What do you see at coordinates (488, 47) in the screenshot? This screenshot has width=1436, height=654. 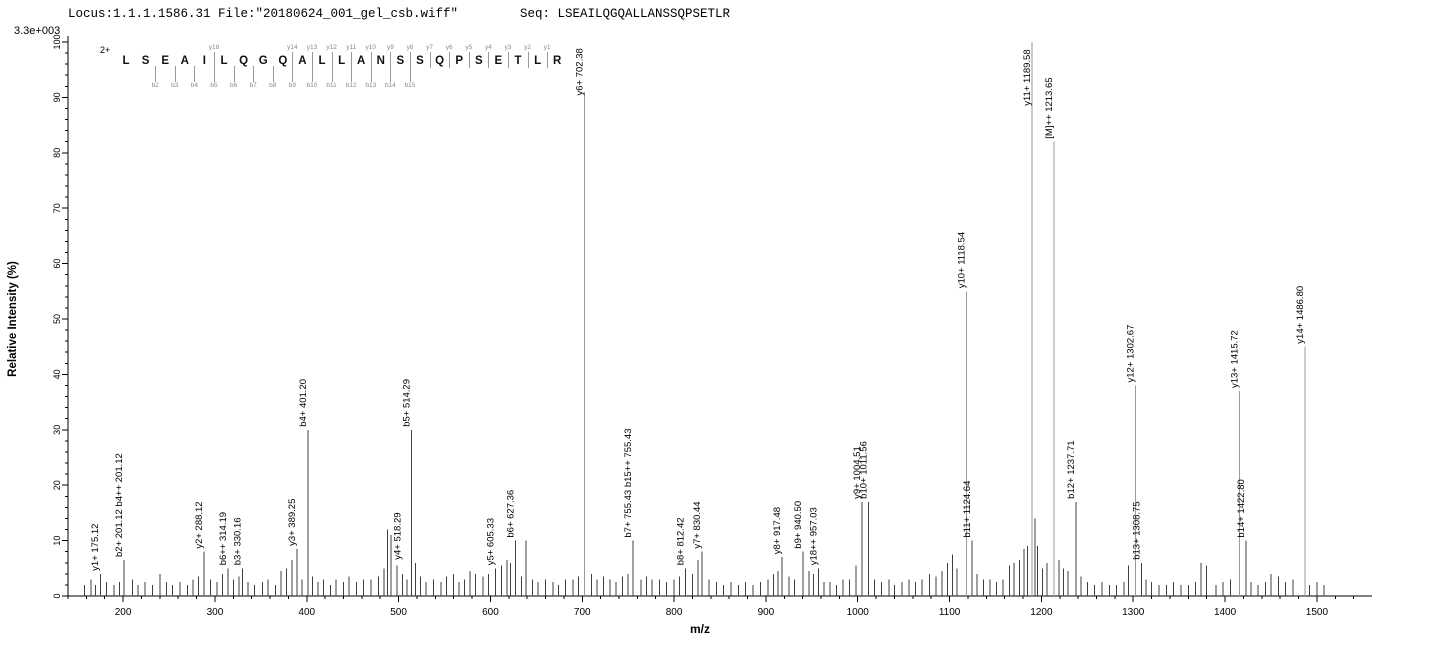 I see `y-ion-label: y4` at bounding box center [488, 47].